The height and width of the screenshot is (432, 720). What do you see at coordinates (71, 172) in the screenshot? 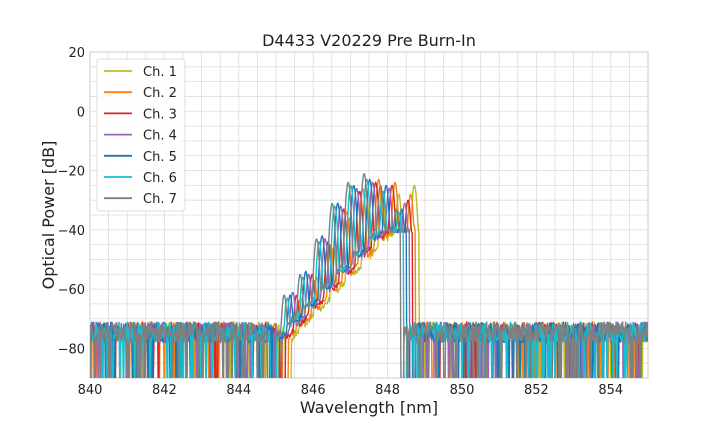
I see `y-tick-label: −20` at bounding box center [71, 172].